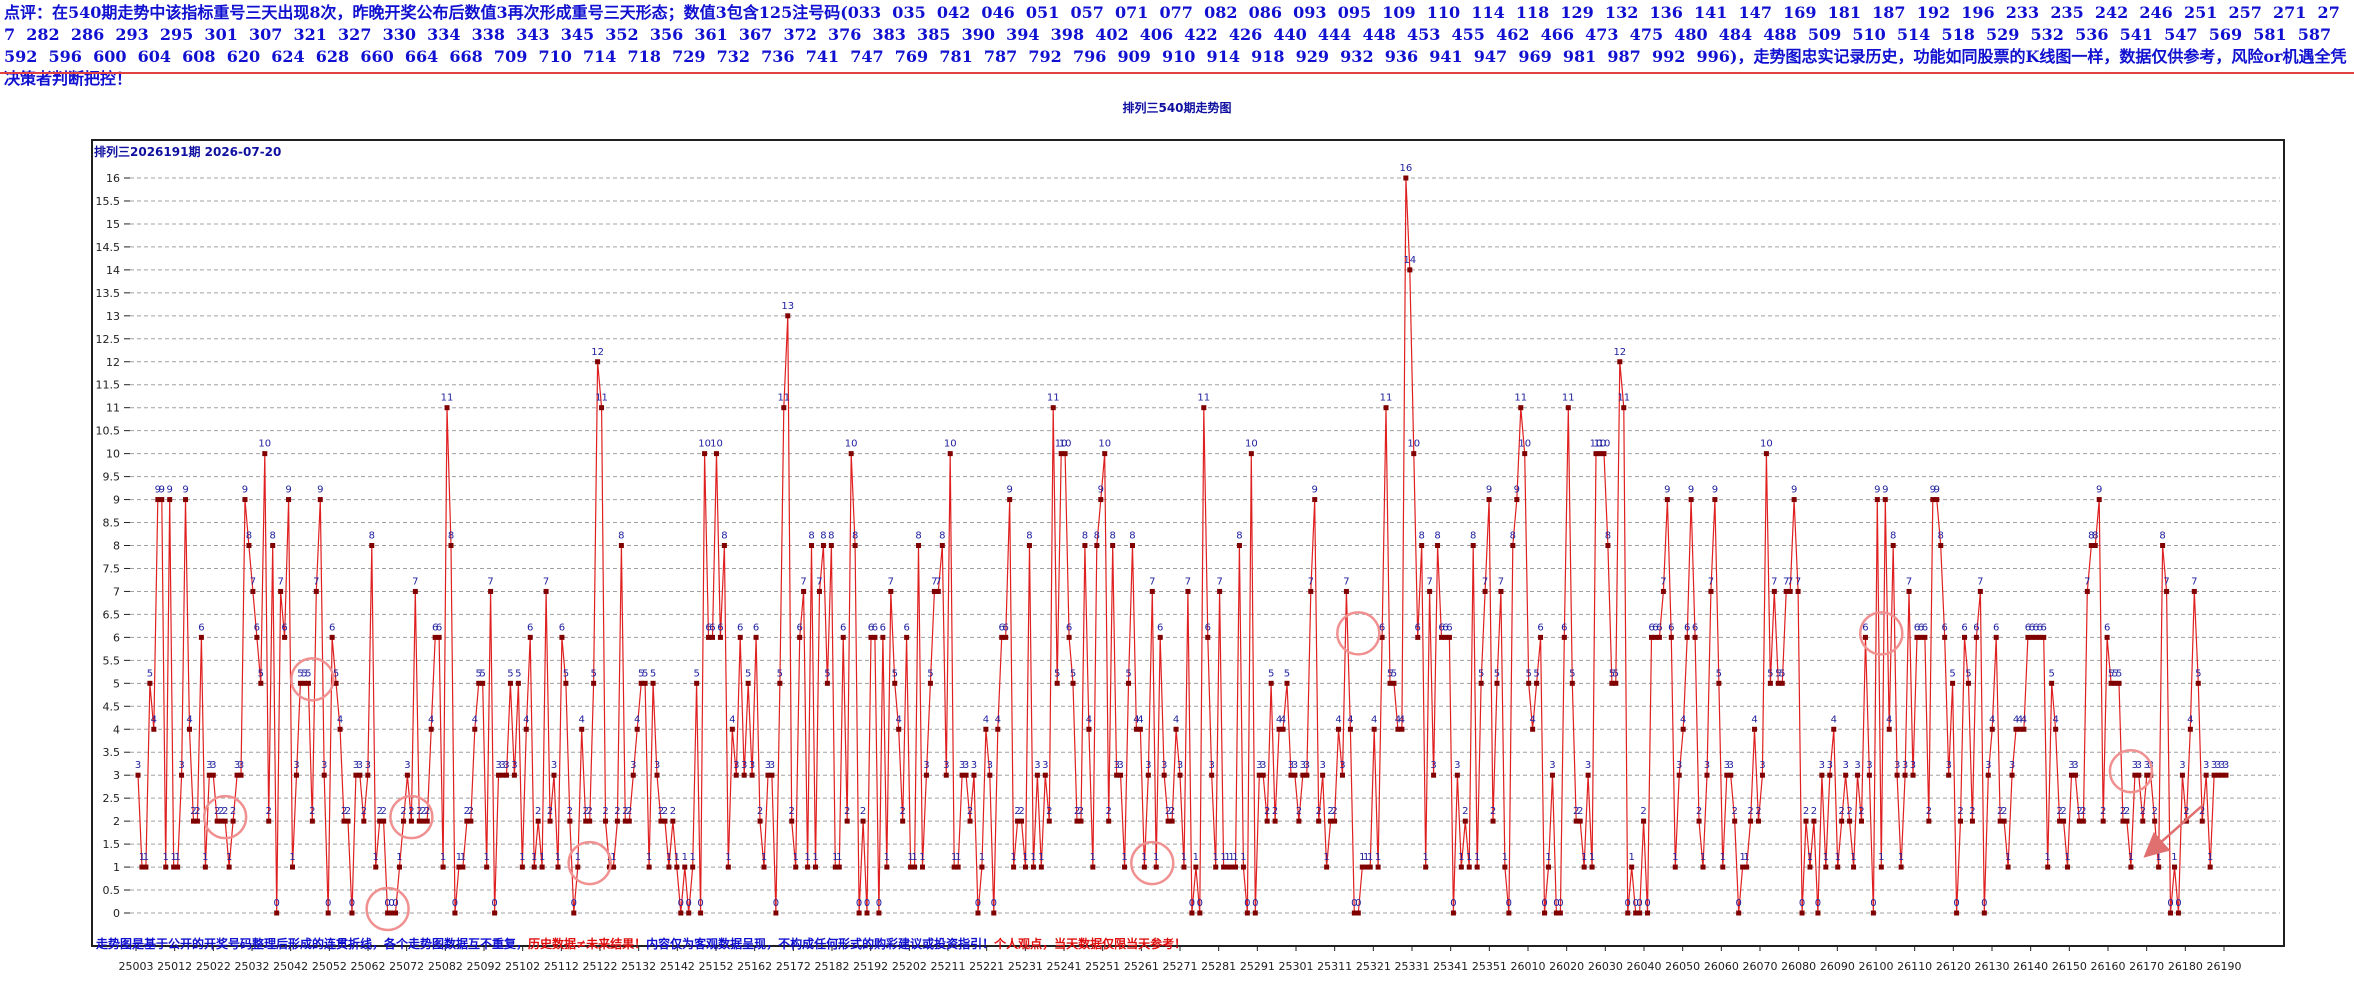  I want to click on x-tick-label: 25022, so click(213, 966).